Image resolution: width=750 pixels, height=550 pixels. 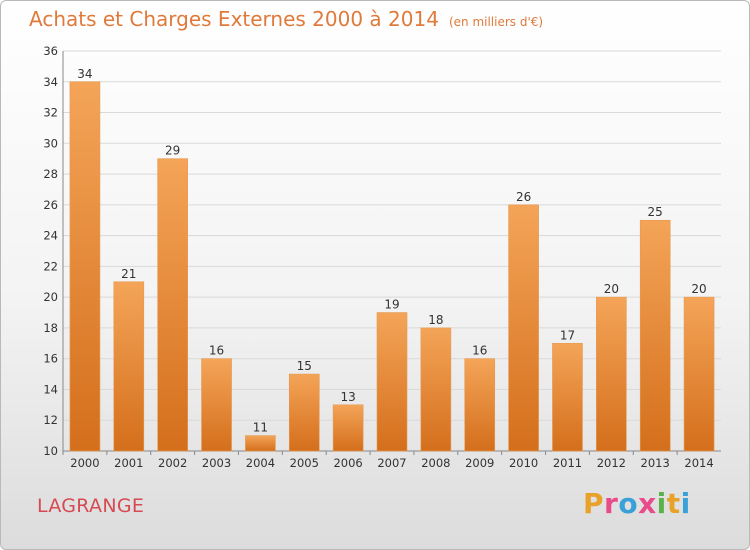 I want to click on y-tick-label: 12, so click(x=50, y=420).